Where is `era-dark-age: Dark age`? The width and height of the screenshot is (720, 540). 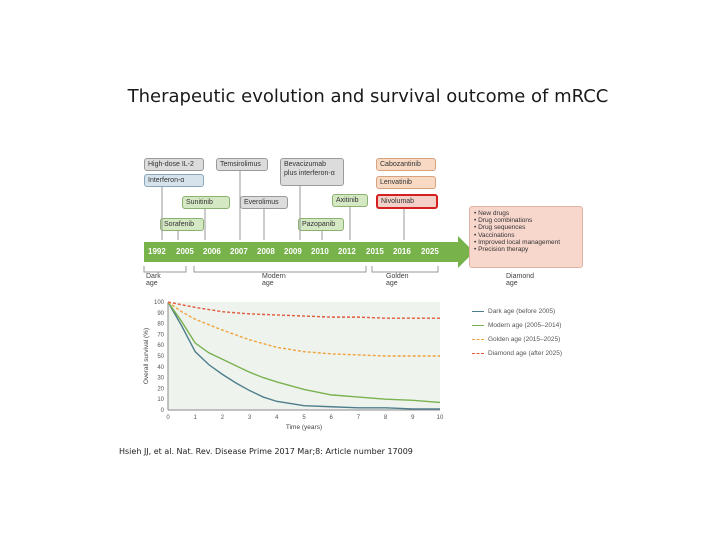 era-dark-age: Dark age is located at coordinates (153, 280).